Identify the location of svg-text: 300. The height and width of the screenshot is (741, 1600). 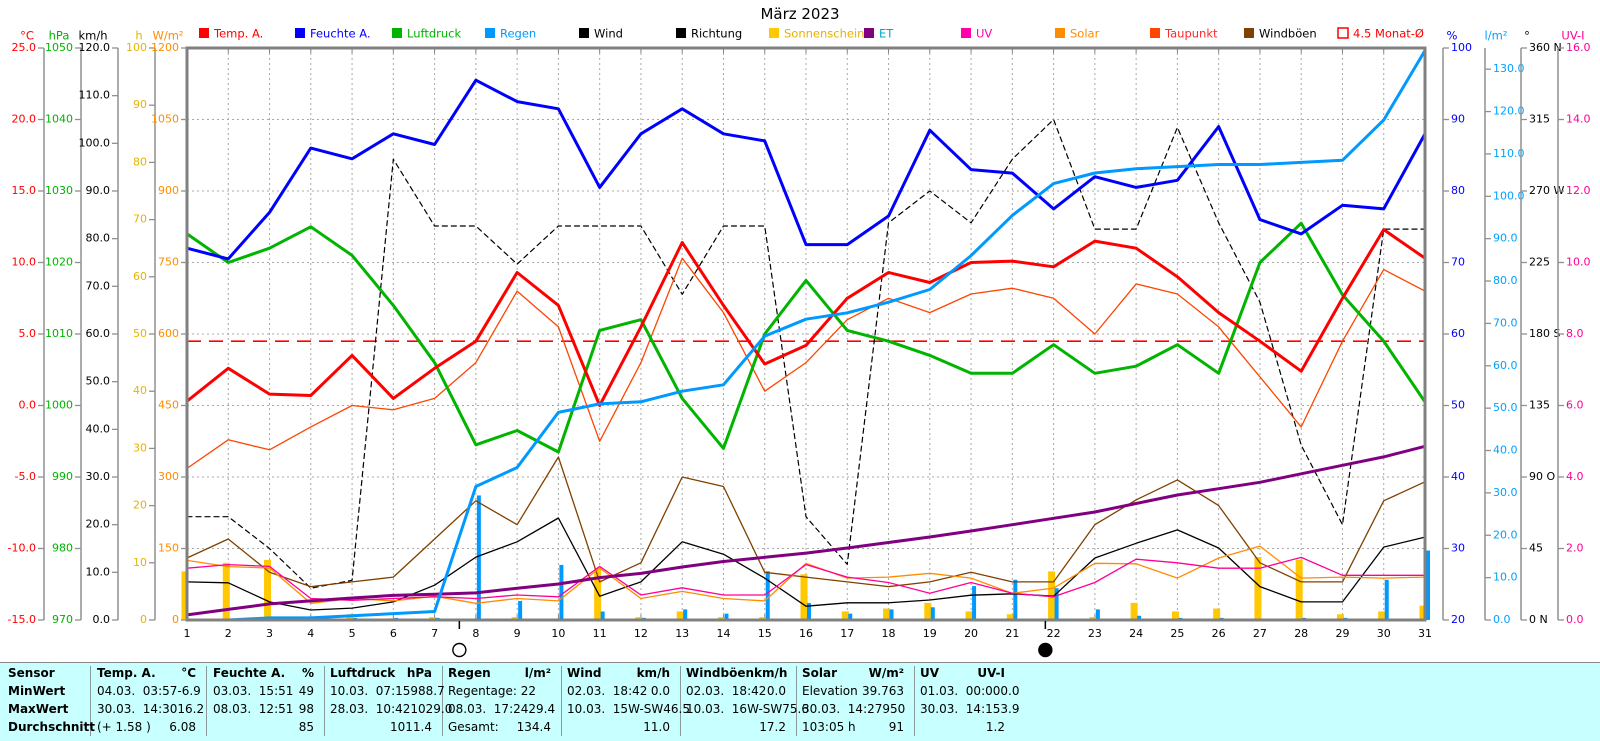
(168, 476).